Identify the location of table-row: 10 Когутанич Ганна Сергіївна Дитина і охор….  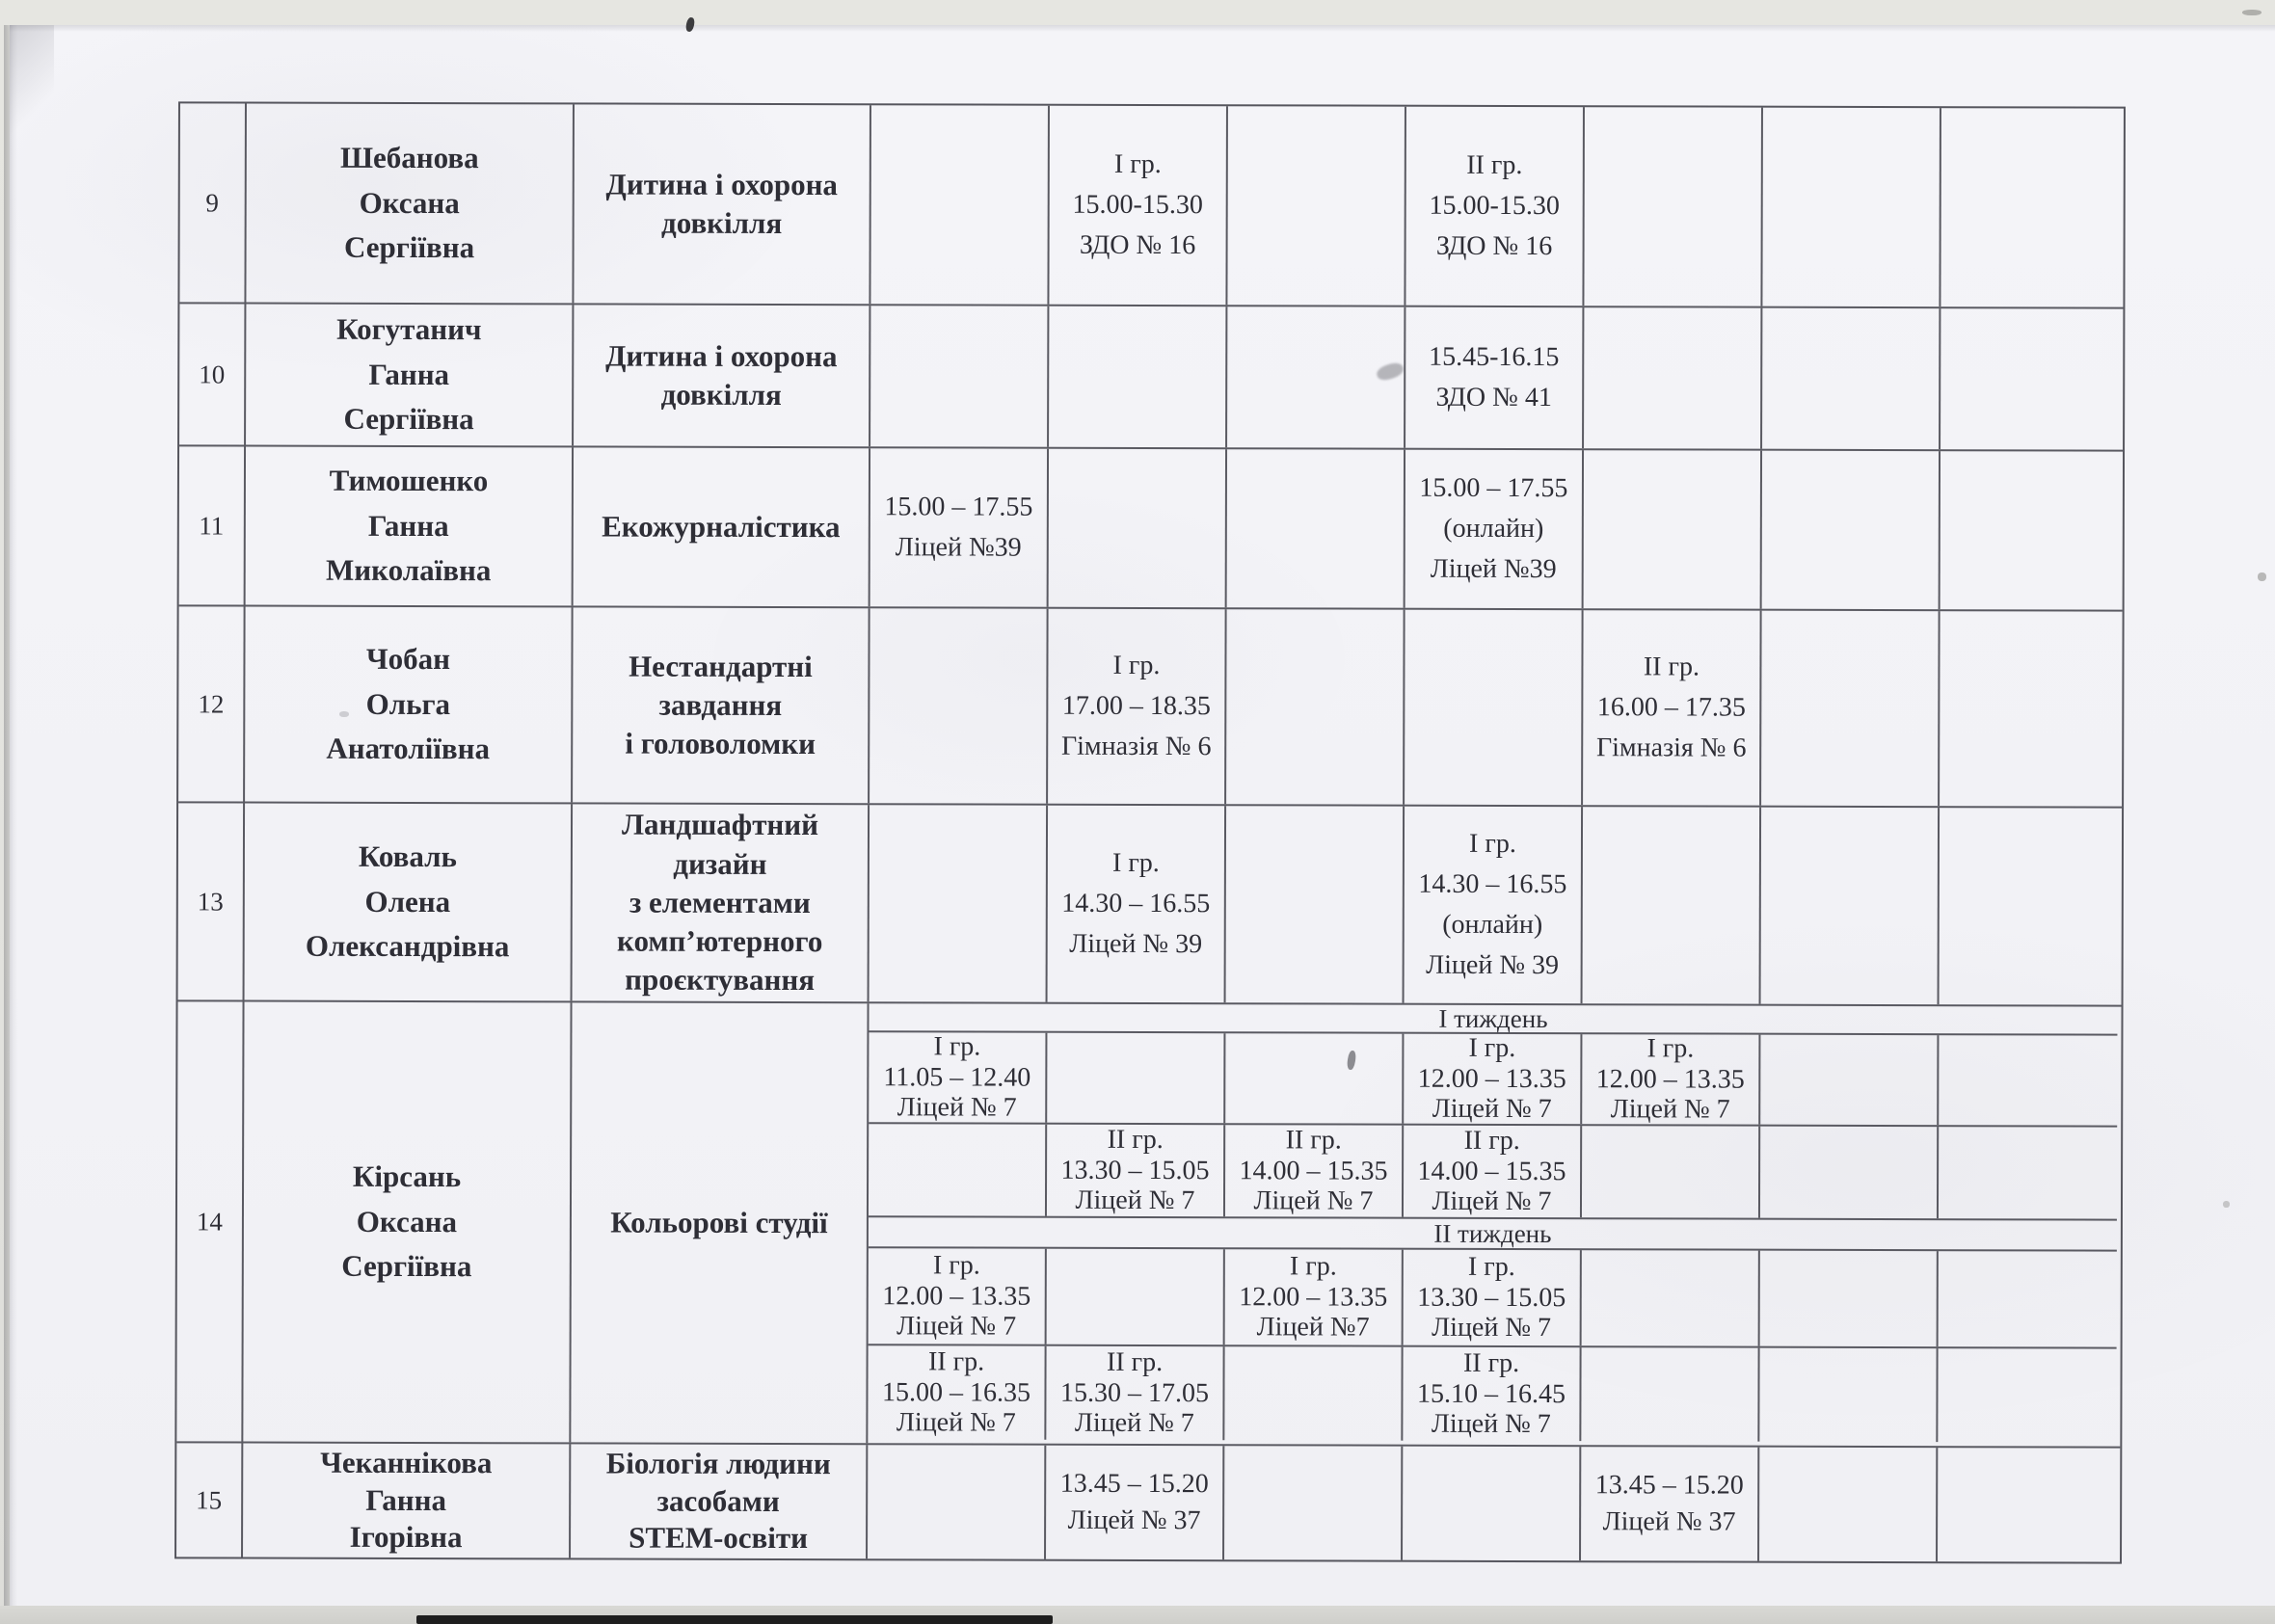
(1151, 378).